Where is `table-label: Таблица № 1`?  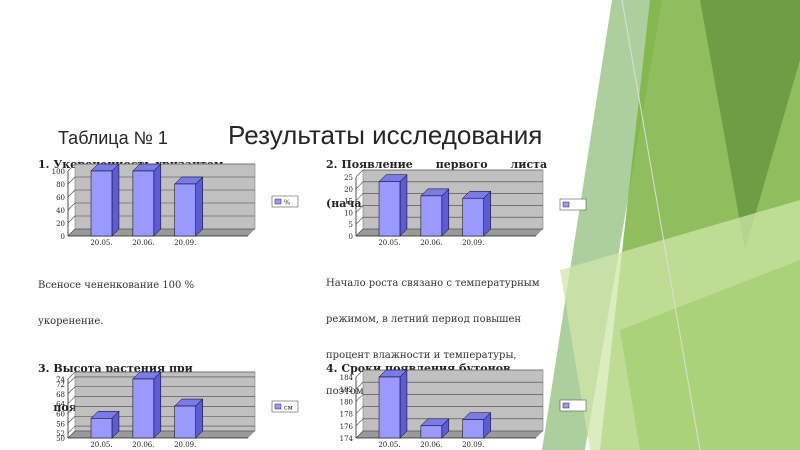
table-label: Таблица № 1 is located at coordinates (113, 138).